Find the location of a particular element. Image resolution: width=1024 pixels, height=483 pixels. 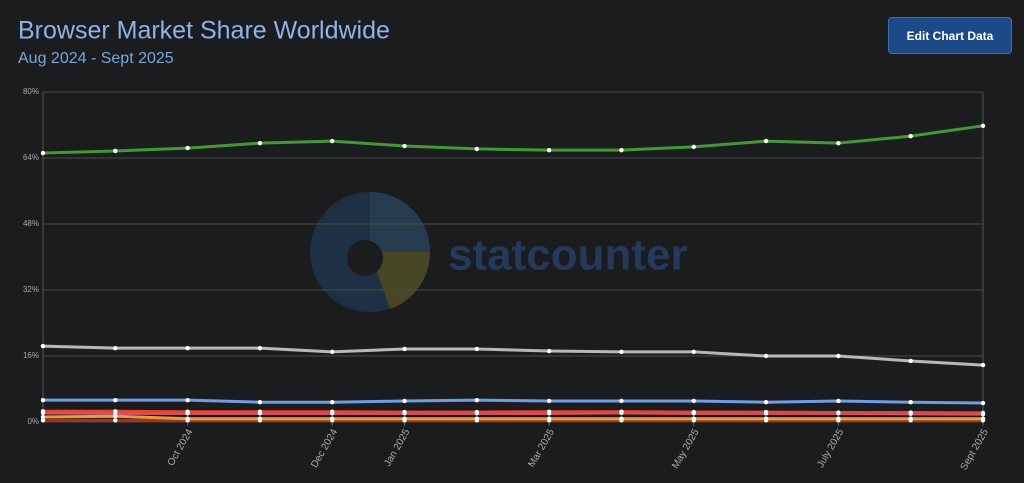

y-tick-label: 32% is located at coordinates (31, 289).